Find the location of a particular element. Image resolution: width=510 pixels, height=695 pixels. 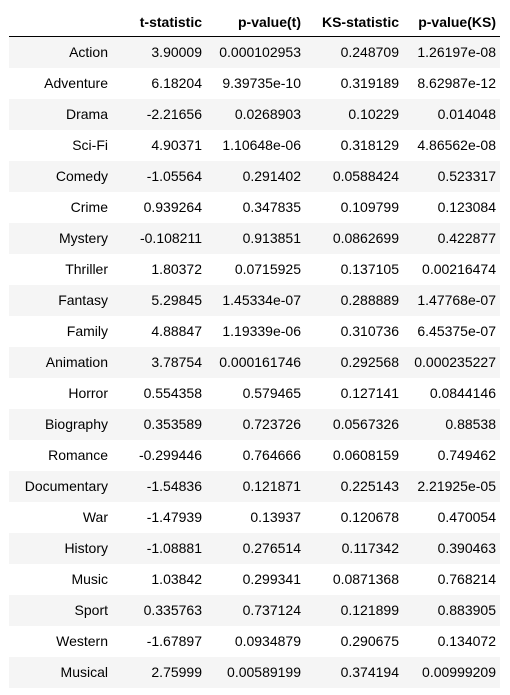

cell-t-statistic: -1.47939 is located at coordinates (174, 517).